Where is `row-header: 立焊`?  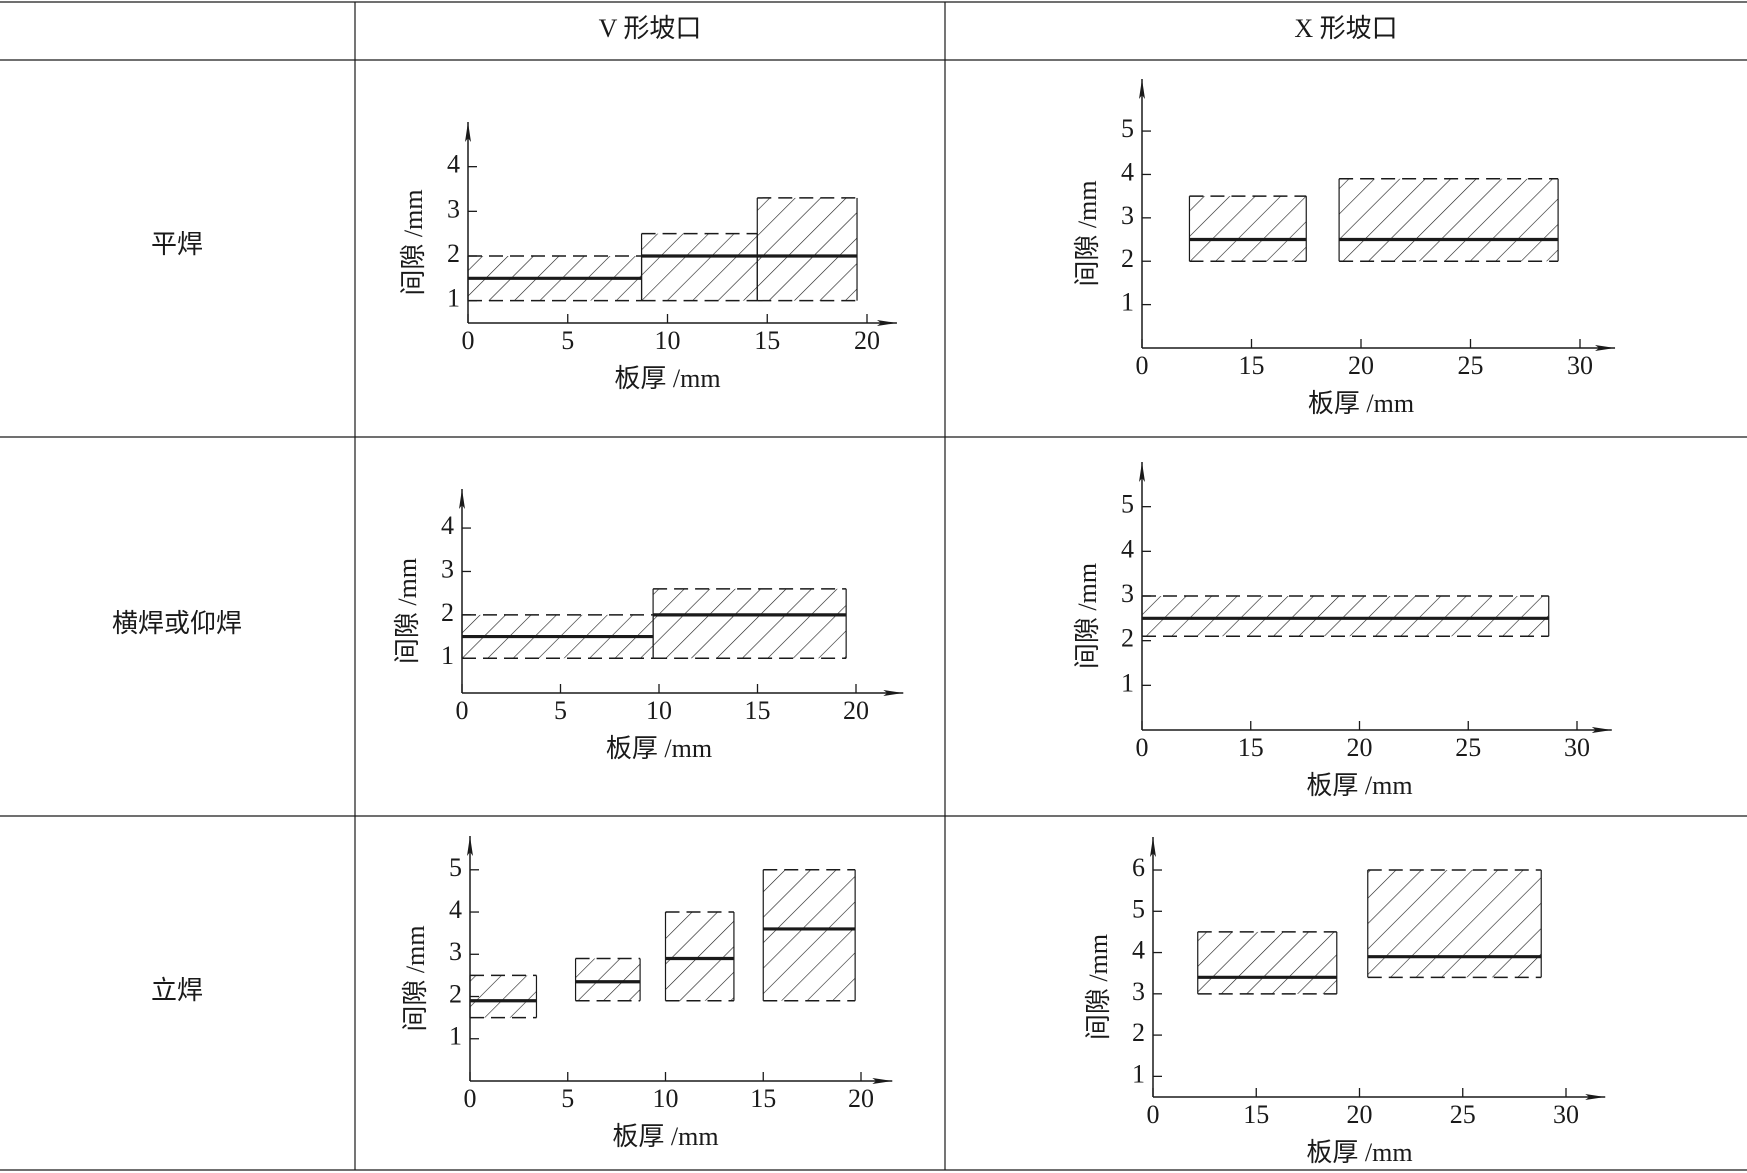 row-header: 立焊 is located at coordinates (177, 990).